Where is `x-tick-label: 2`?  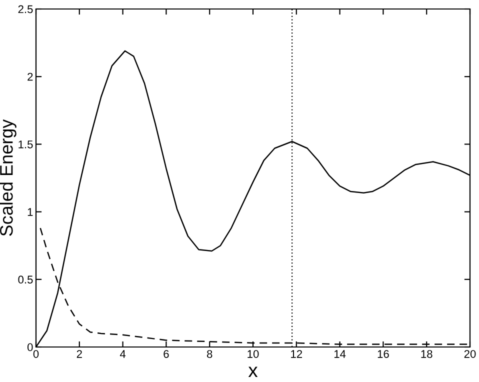
x-tick-label: 2 is located at coordinates (79, 354).